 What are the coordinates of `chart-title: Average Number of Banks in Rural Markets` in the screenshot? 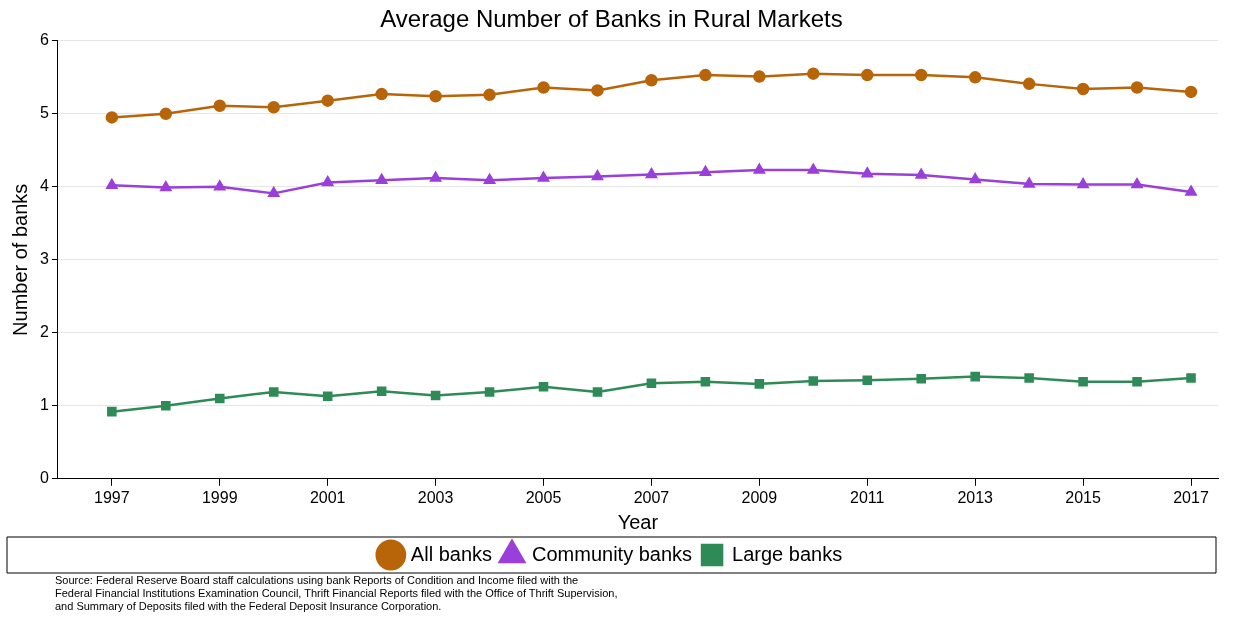 It's located at (611, 19).